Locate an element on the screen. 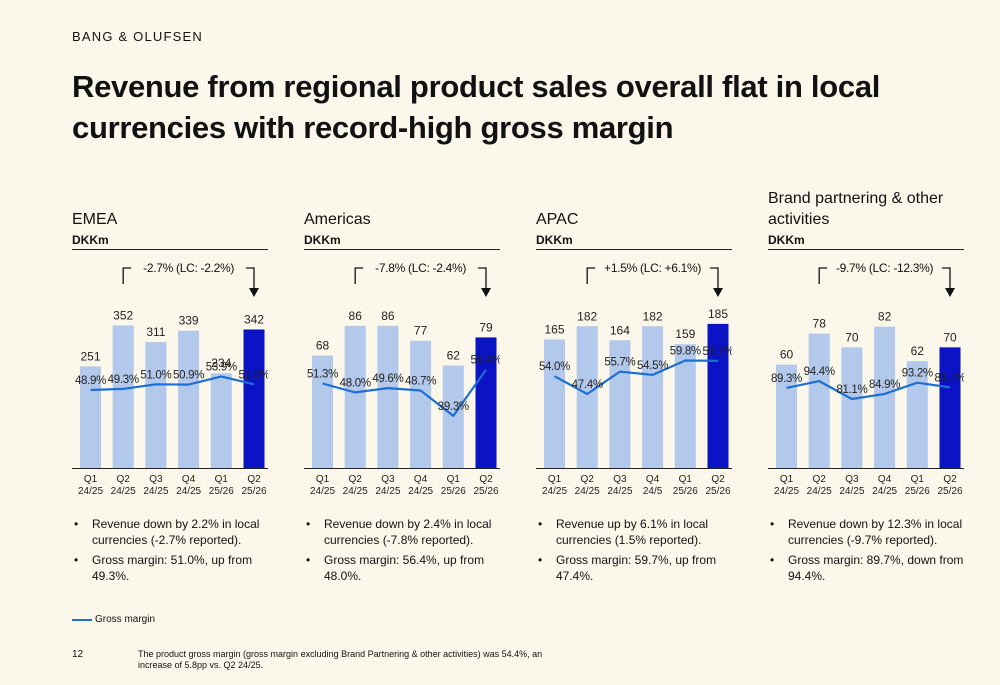 This screenshot has height=685, width=1000. gross-margin-line is located at coordinates (404, 393).